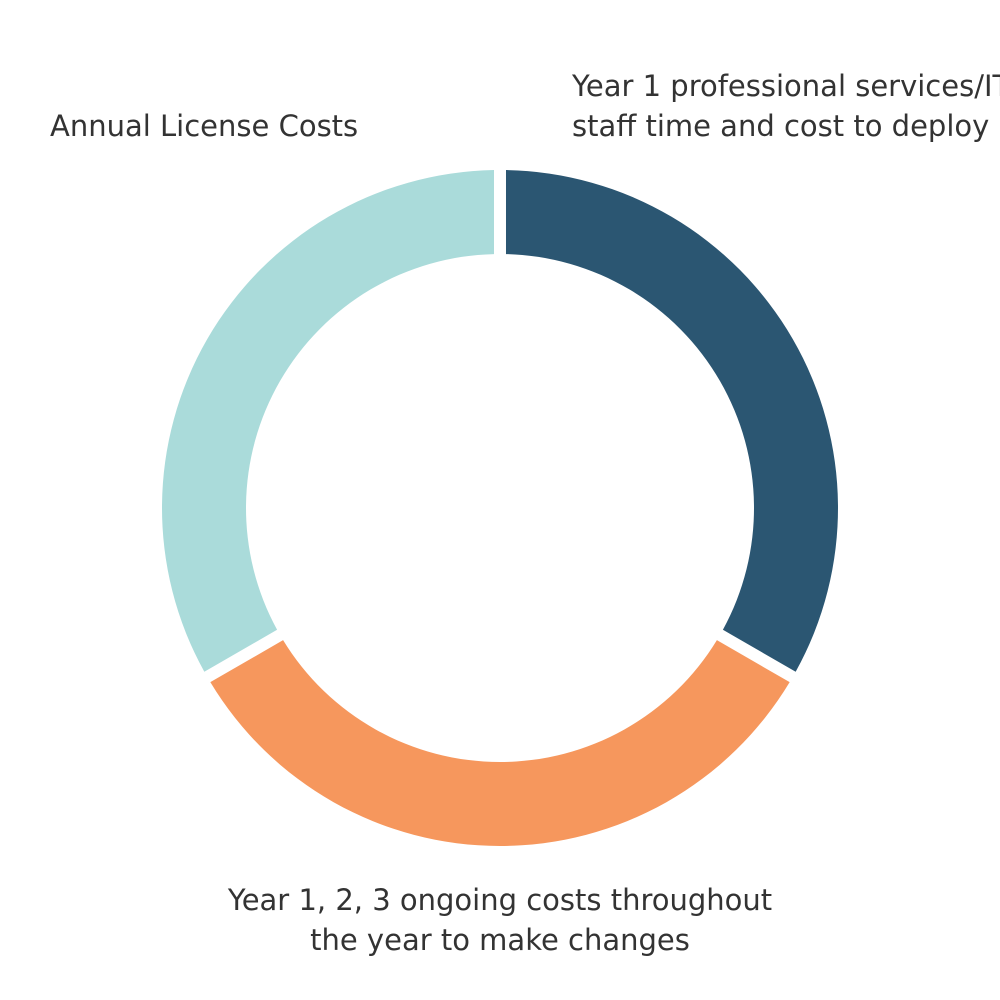 The image size is (1000, 1000). Describe the element at coordinates (781, 126) in the screenshot. I see `slice-label-professional-services-line-2: staff time and cost to deploy` at that location.